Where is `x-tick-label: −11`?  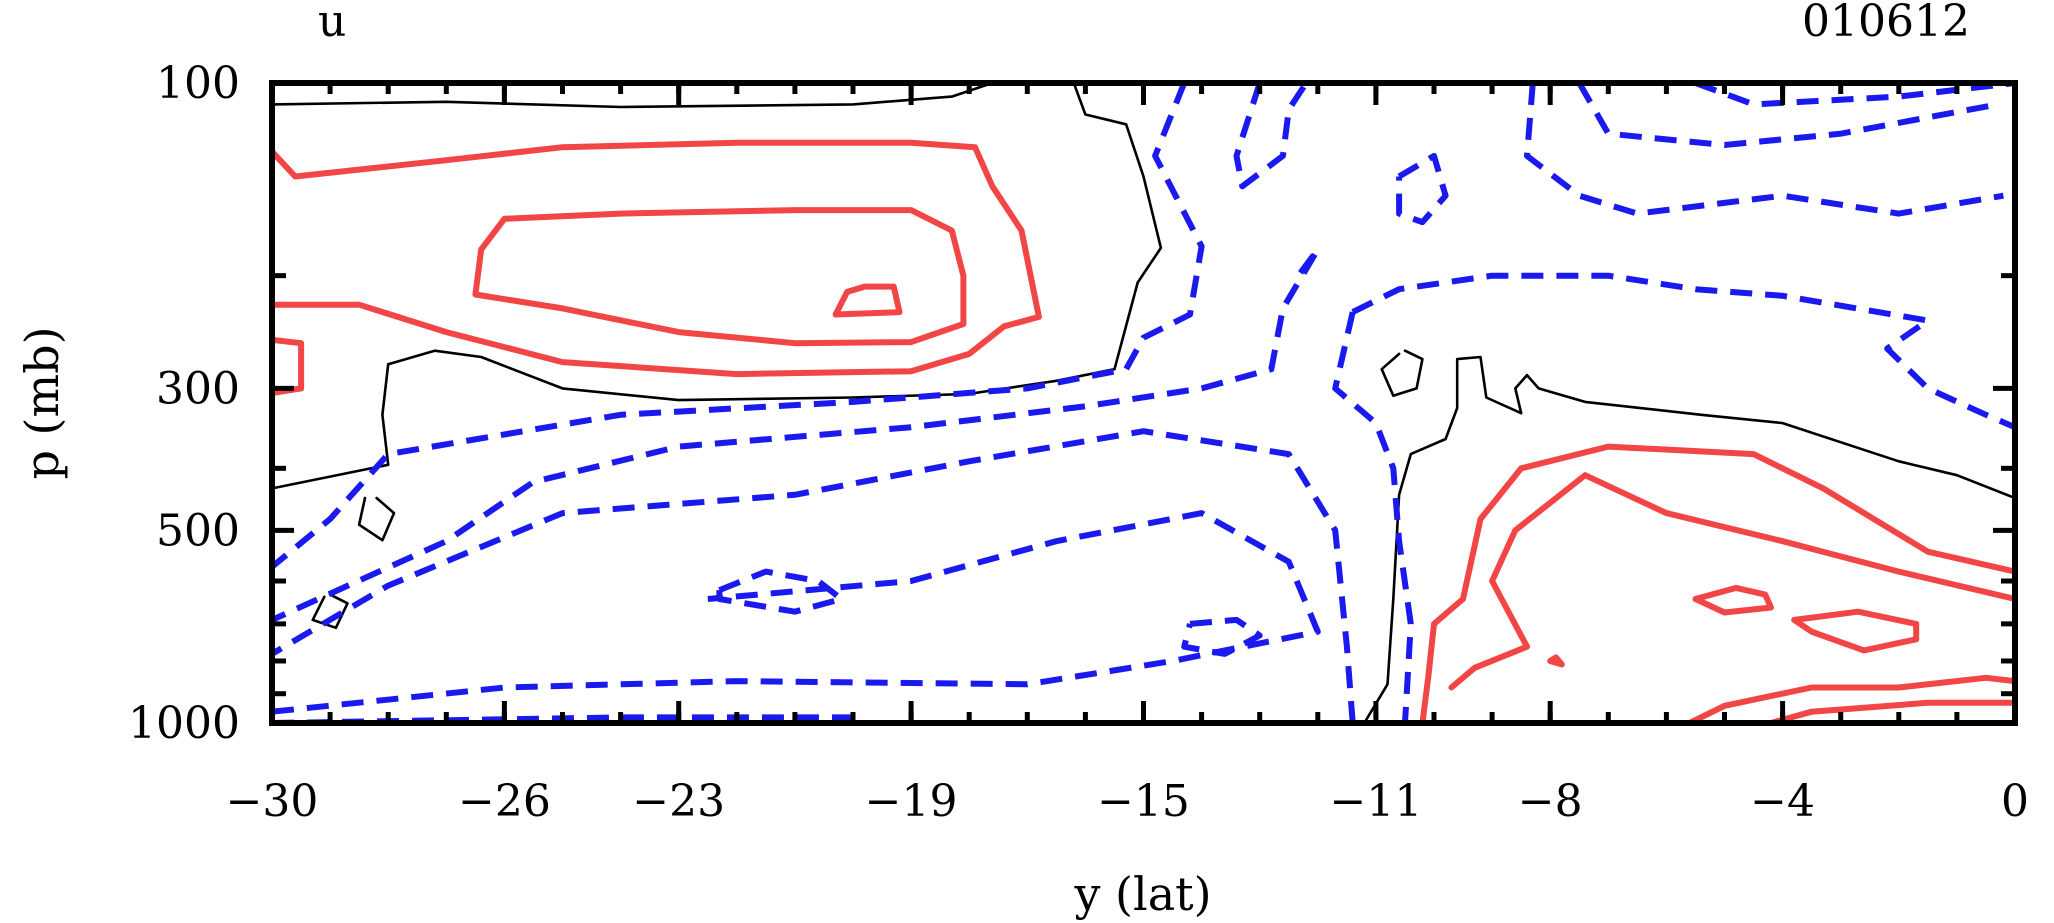
x-tick-label: −11 is located at coordinates (1375, 801).